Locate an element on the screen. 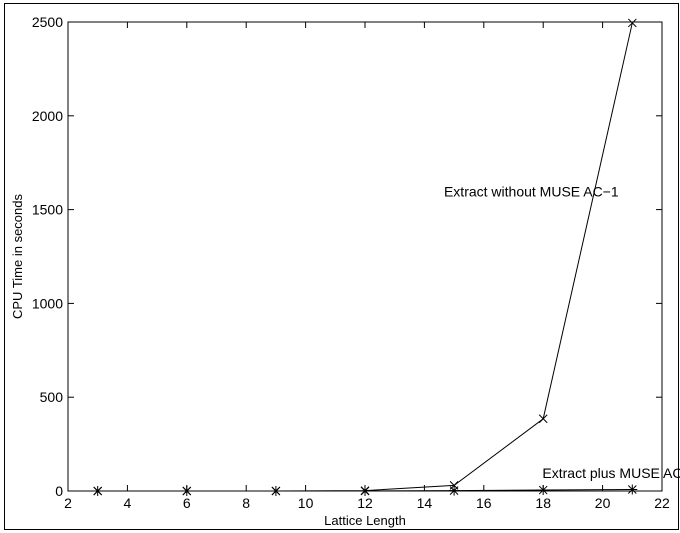  y-tick-label: 2000 is located at coordinates (47, 116).